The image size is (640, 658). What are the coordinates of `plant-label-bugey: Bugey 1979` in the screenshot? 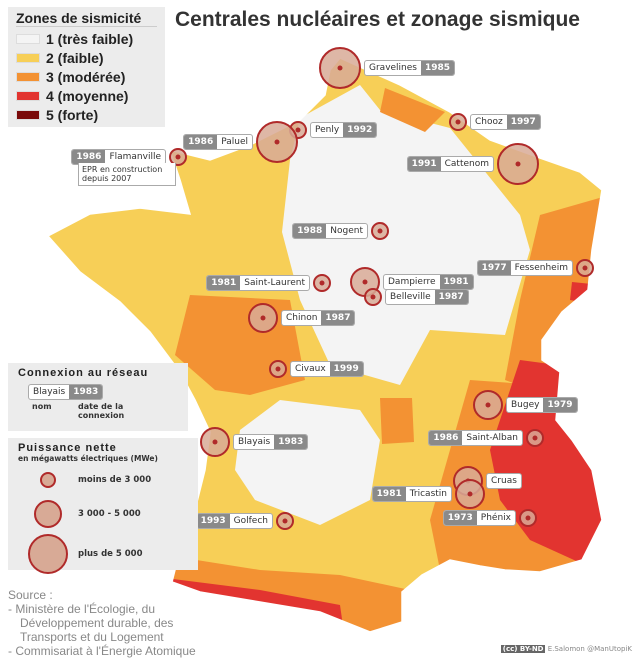 It's located at (542, 405).